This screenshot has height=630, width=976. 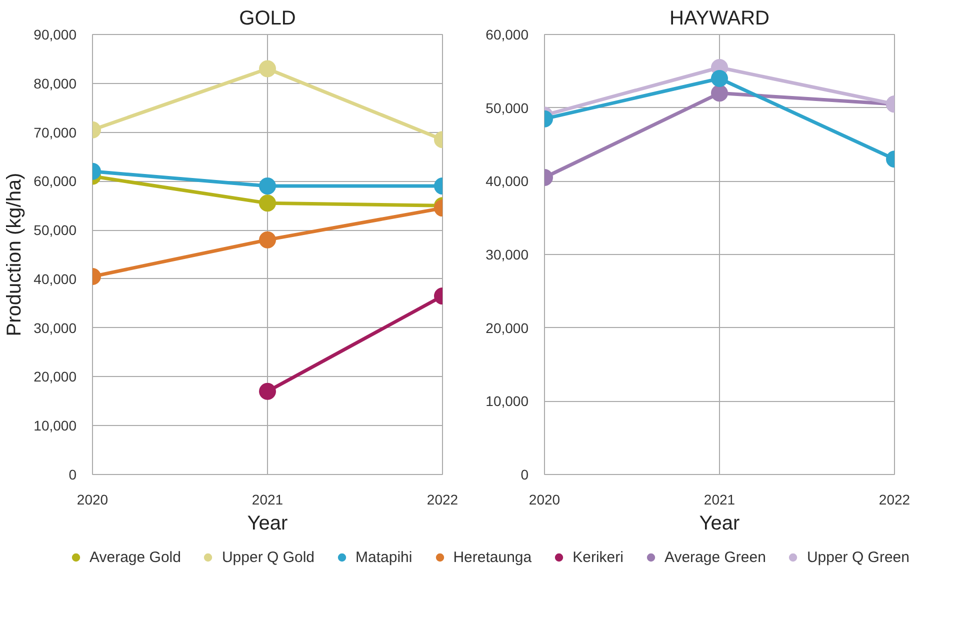 I want to click on legend-label: Heretaunga, so click(x=492, y=557).